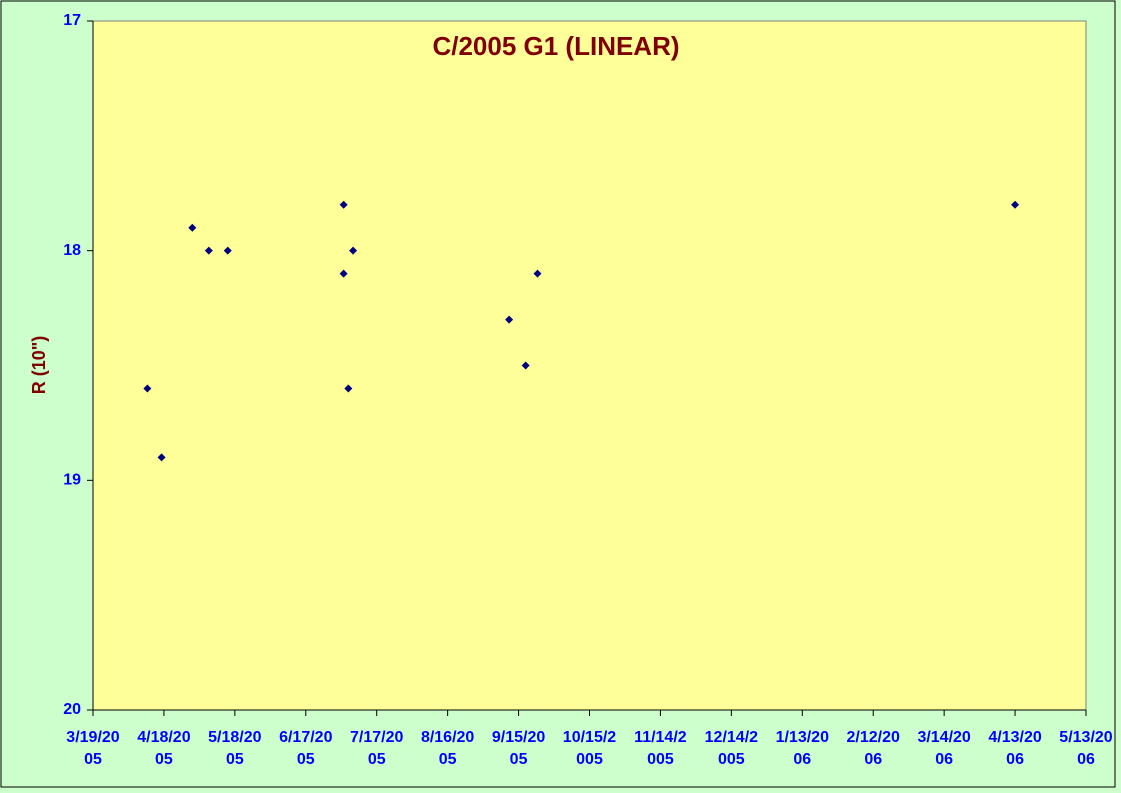  Describe the element at coordinates (589, 748) in the screenshot. I see `x-tick-label: 10/15/2 005` at that location.